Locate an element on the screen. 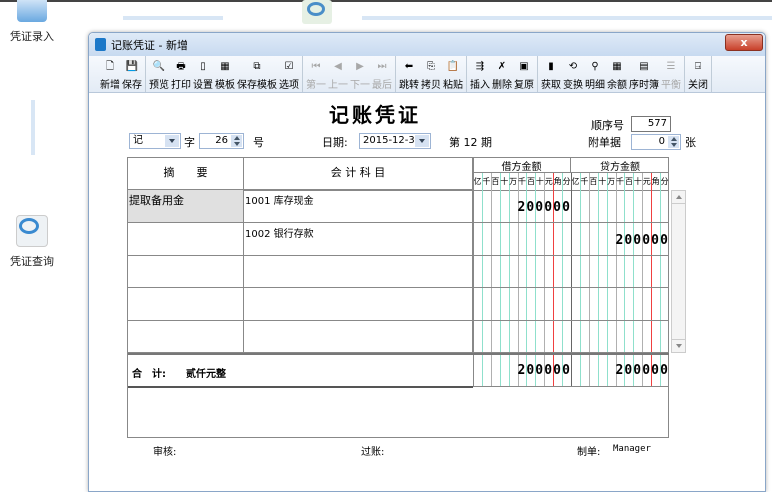 This screenshot has height=492, width=772. voucher-entry-label: 凭证录入 is located at coordinates (32, 36).